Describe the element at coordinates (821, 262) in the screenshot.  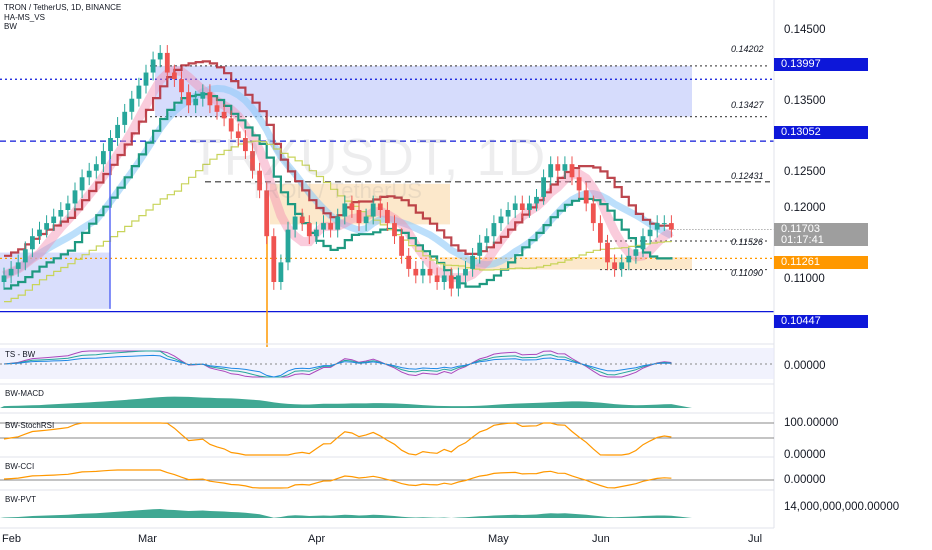
I see `price-tag-level: 0.11261` at that location.